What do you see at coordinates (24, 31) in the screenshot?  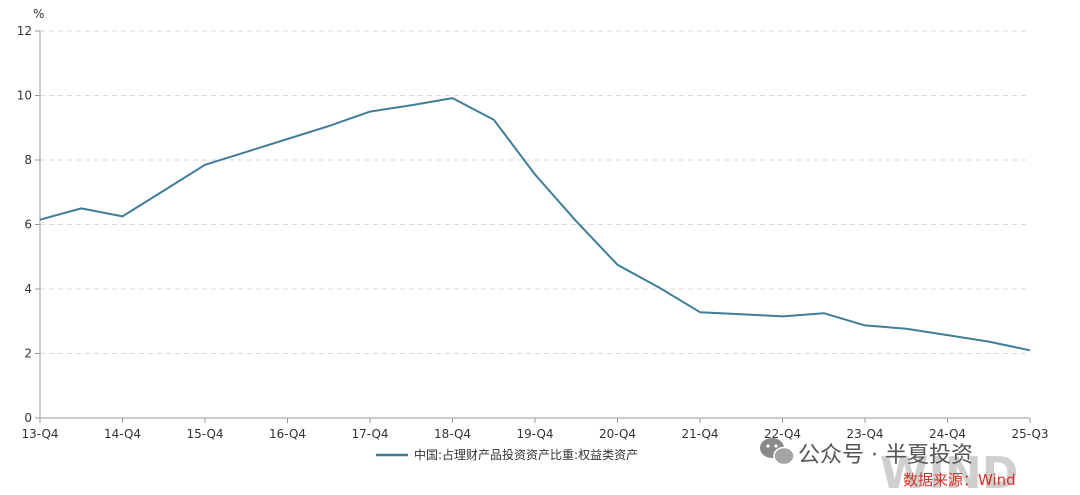 I see `y-tick-label: 12` at bounding box center [24, 31].